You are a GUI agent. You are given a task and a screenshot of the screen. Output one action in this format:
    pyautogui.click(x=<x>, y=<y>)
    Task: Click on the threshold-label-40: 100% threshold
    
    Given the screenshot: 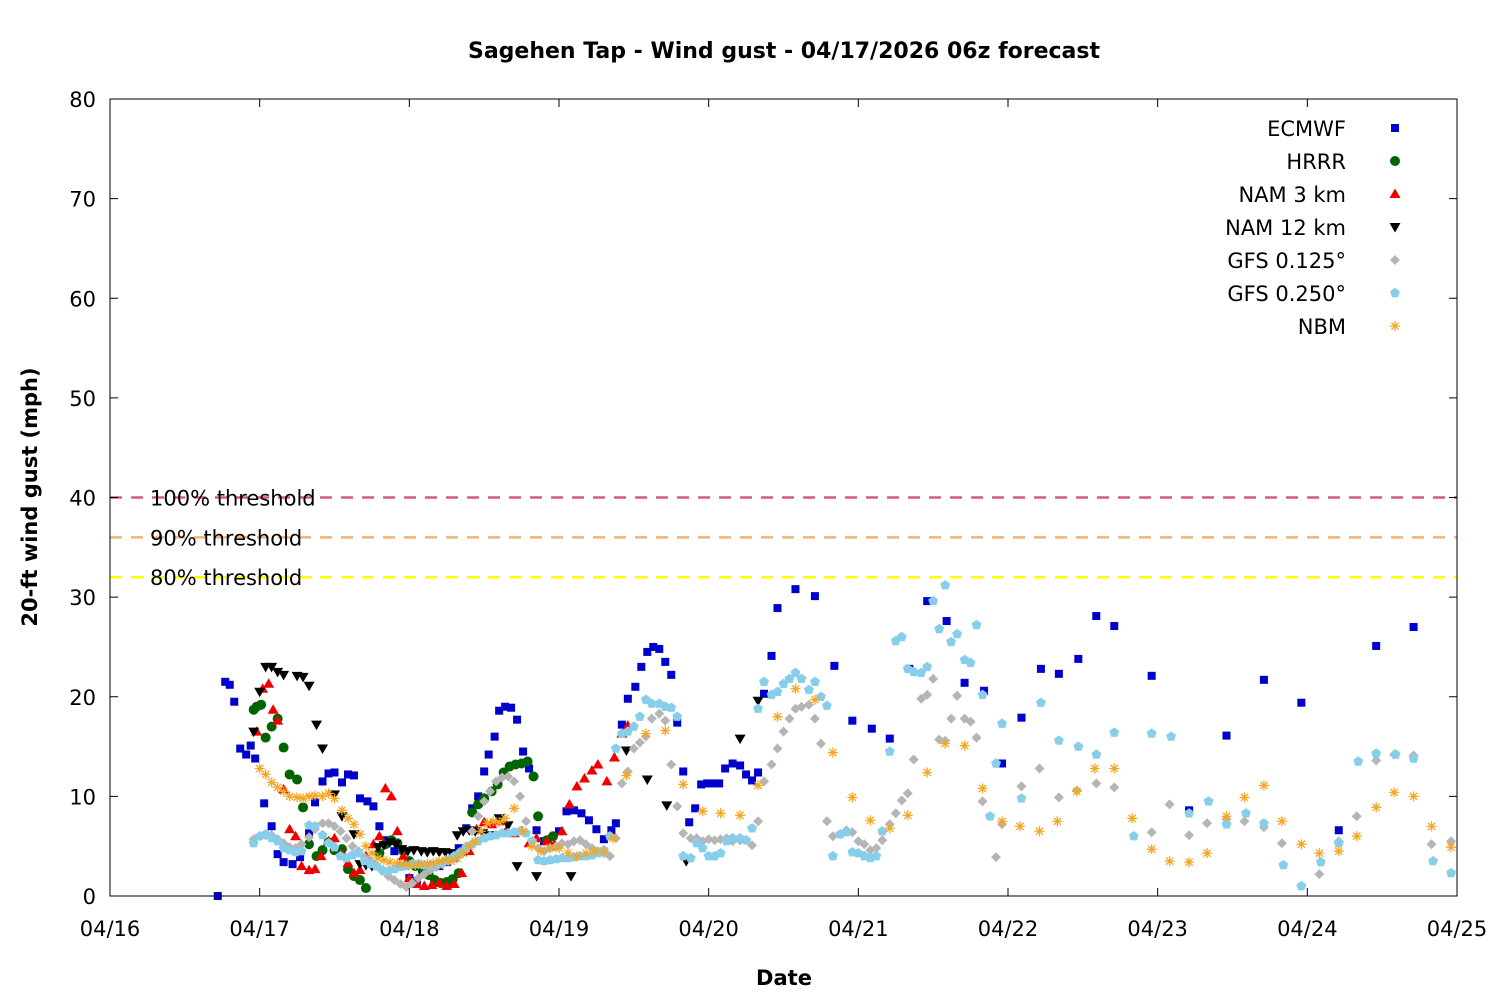 What is the action you would take?
    pyautogui.click(x=233, y=499)
    